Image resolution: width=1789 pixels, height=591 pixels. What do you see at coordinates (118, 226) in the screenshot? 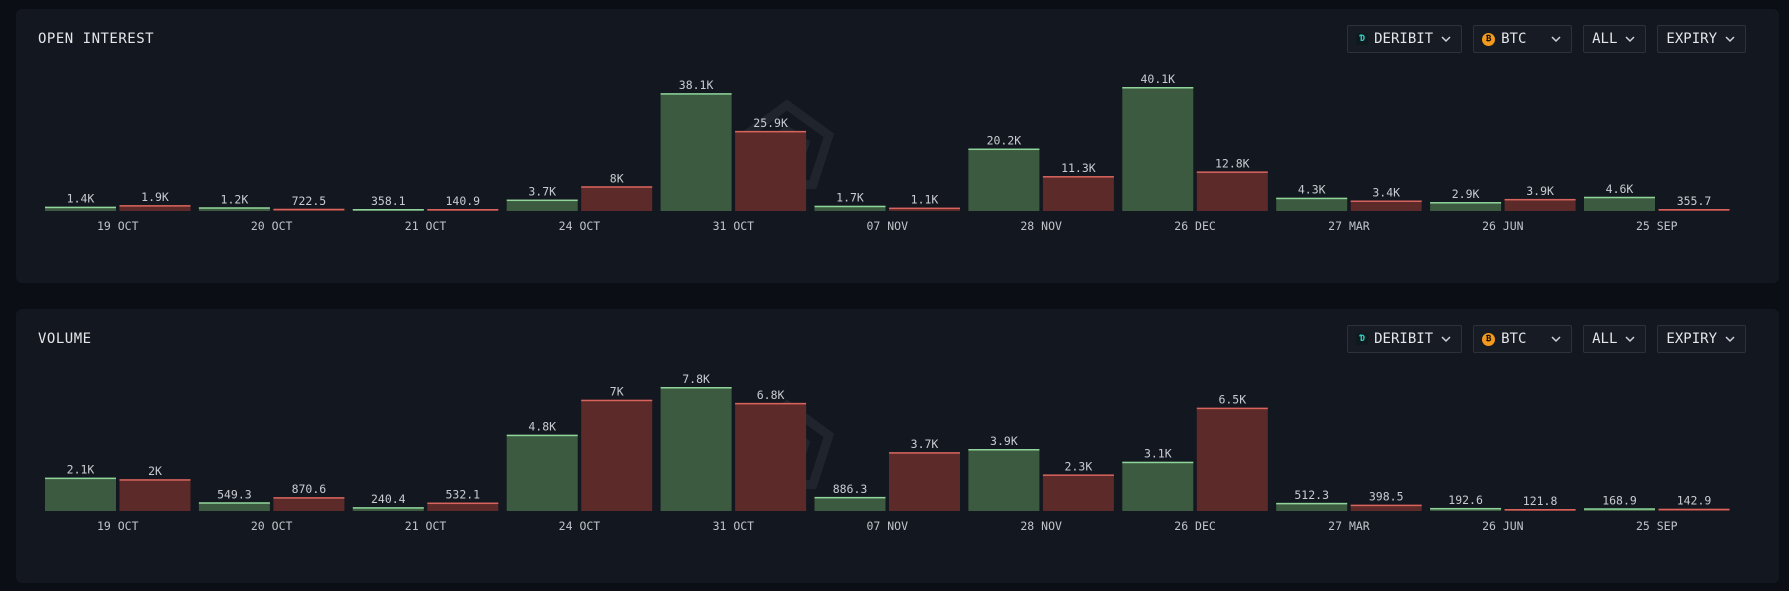
I see `x-tick-label: 19 OCT` at bounding box center [118, 226].